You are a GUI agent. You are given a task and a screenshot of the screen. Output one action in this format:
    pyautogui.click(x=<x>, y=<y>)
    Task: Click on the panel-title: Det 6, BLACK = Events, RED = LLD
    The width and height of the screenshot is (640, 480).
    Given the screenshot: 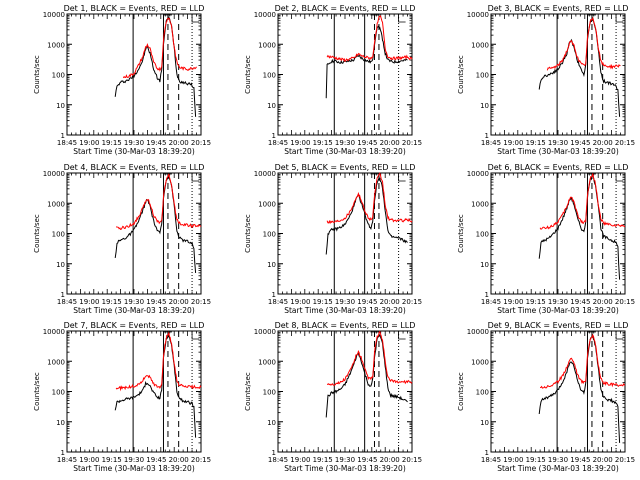 What is the action you would take?
    pyautogui.click(x=558, y=167)
    